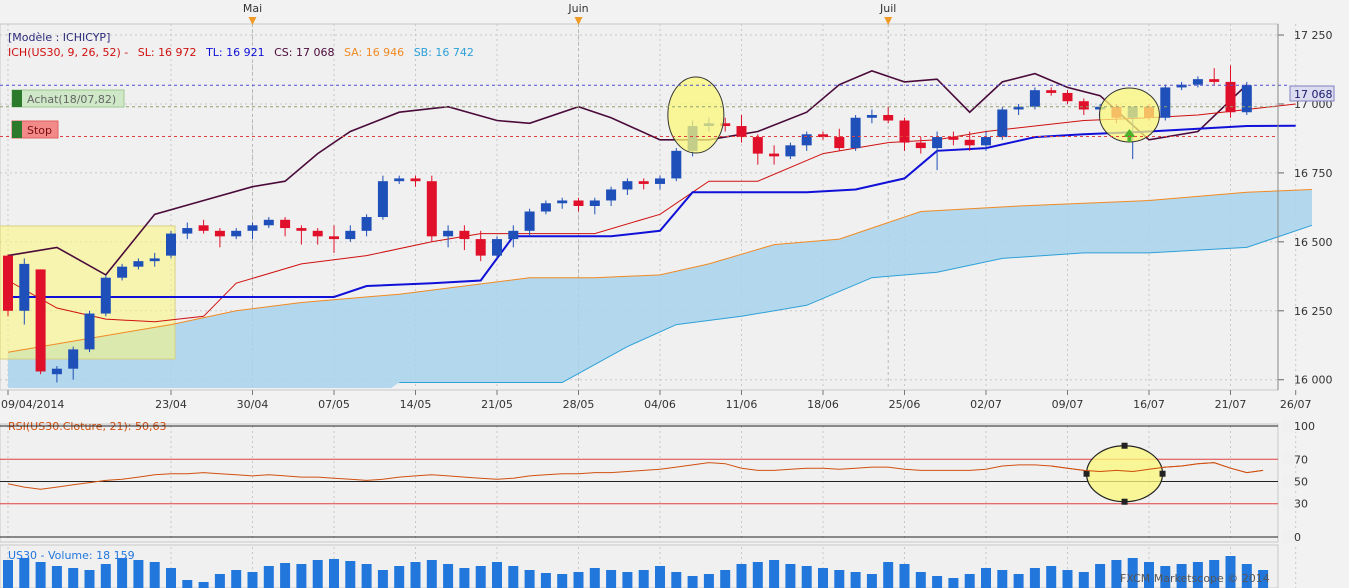 The width and height of the screenshot is (1349, 588). I want to click on rsi-highlight-ellipse, so click(1124, 474).